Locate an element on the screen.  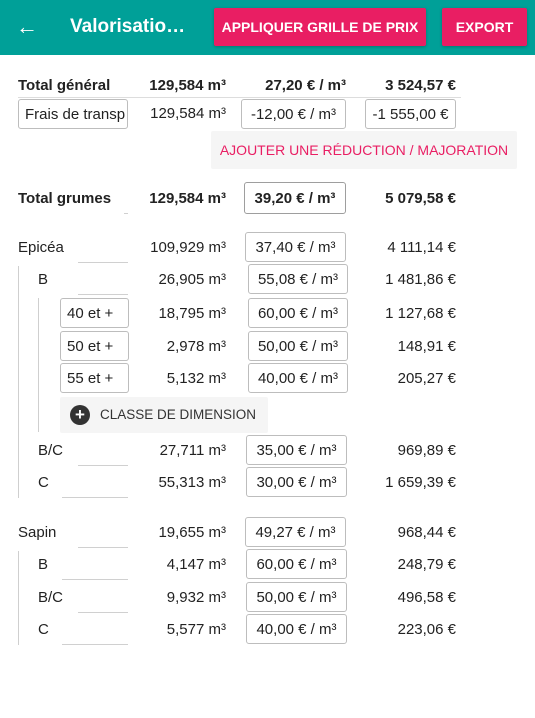
quality-volume: 4,147 m³ is located at coordinates (196, 564).